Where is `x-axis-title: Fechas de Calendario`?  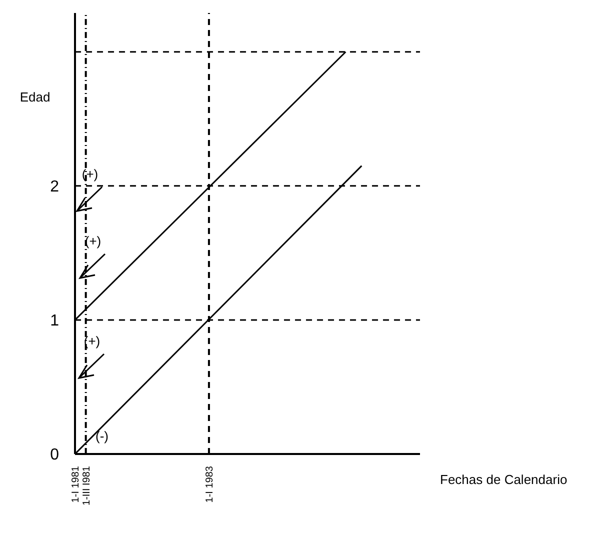
x-axis-title: Fechas de Calendario is located at coordinates (504, 479).